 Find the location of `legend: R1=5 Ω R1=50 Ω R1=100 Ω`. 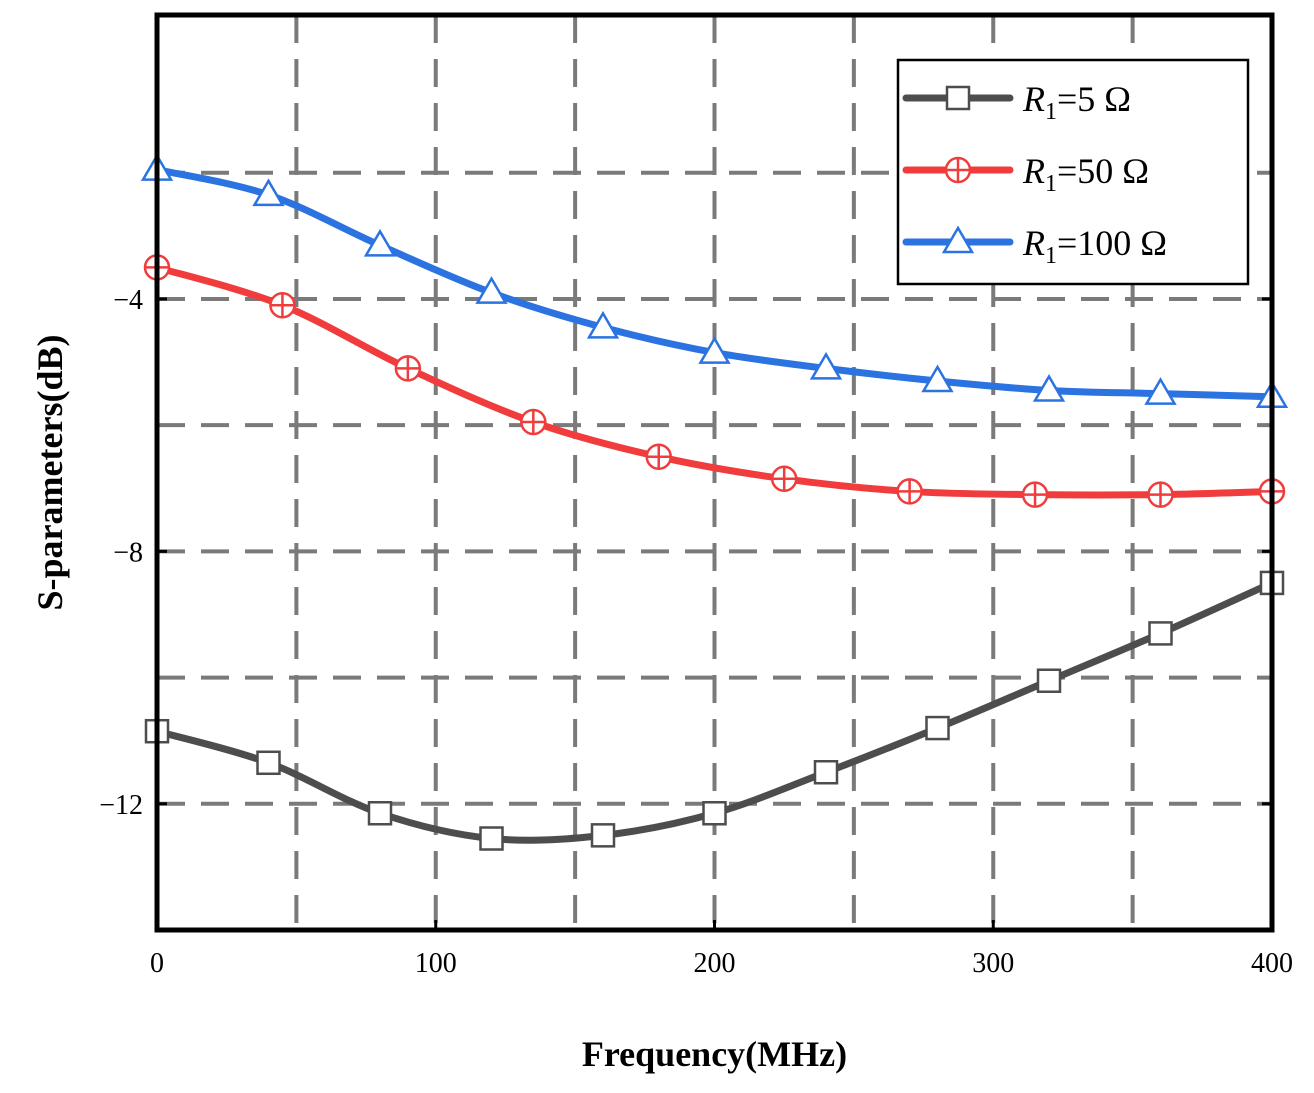

legend: R1=5 Ω R1=50 Ω R1=100 Ω is located at coordinates (1073, 172).